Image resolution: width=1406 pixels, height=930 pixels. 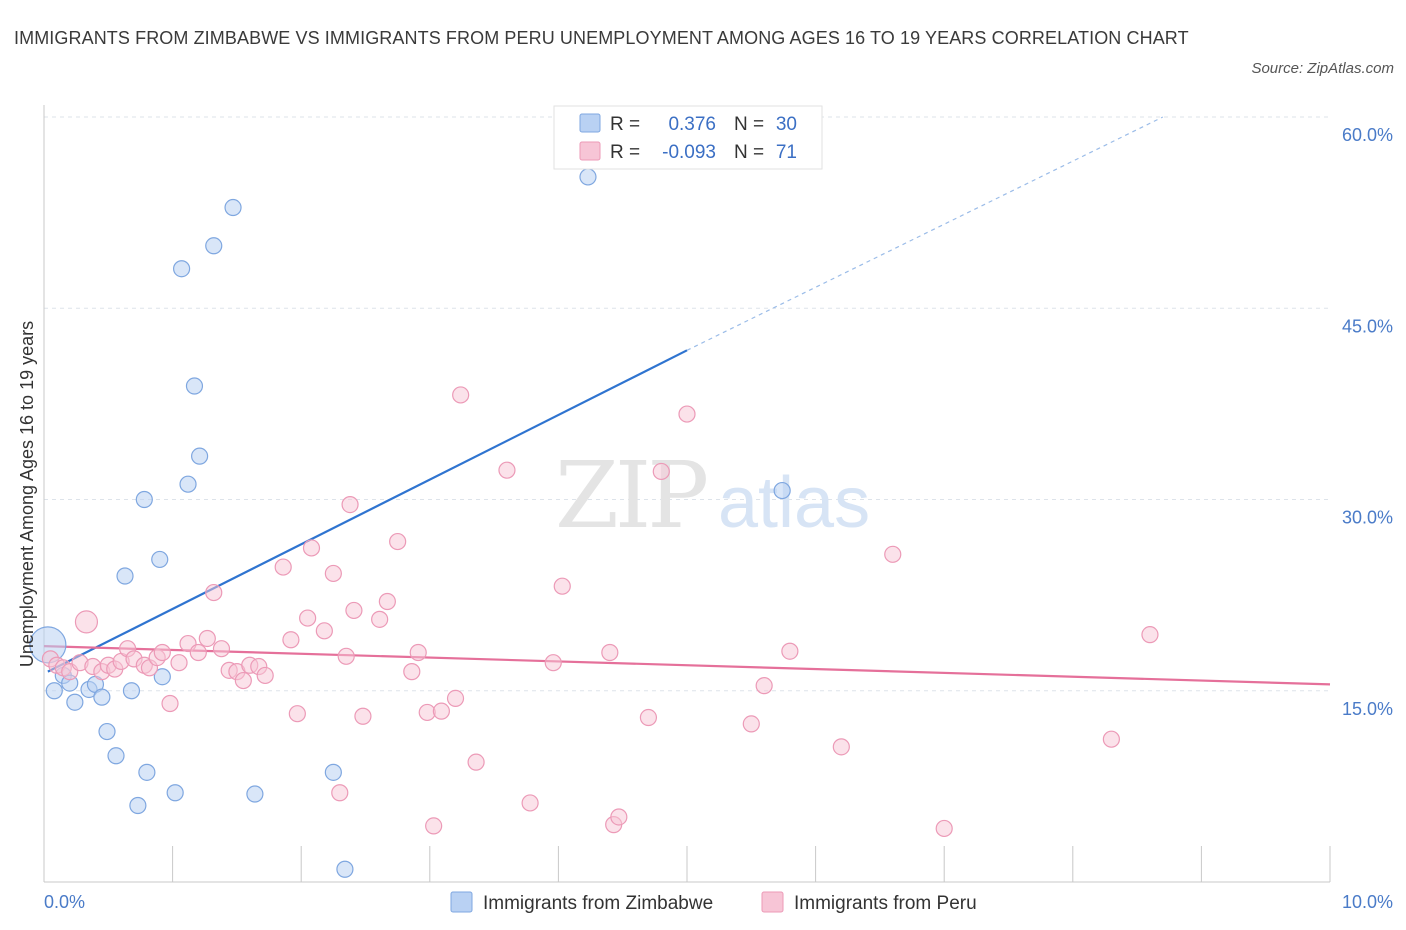 I want to click on x-tick-label: 0.0%, so click(x=64, y=902).